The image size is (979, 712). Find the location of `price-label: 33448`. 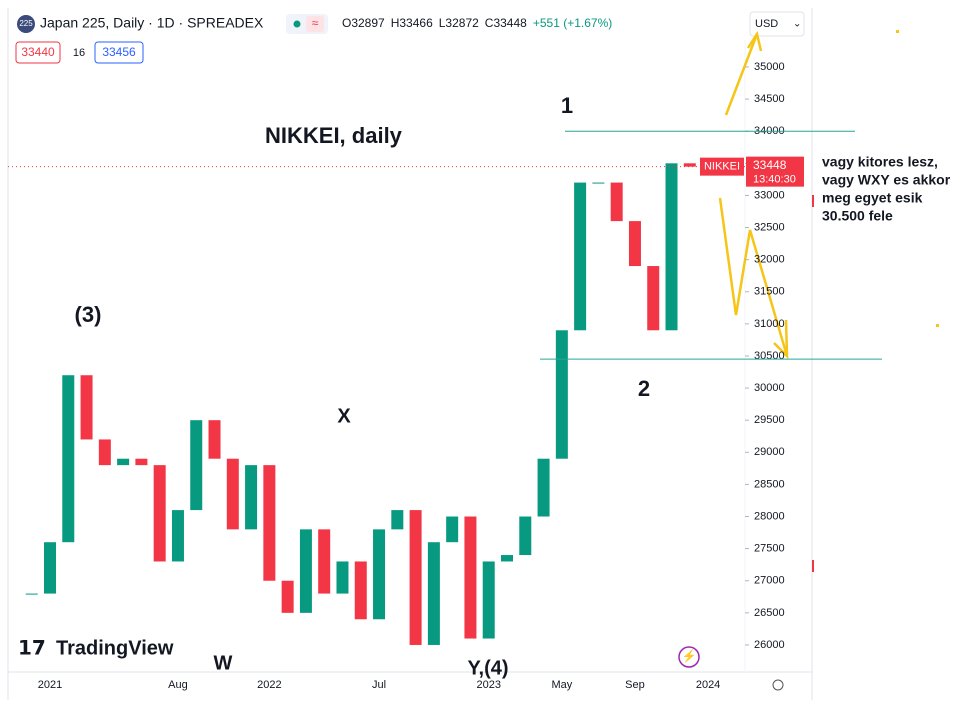

price-label: 33448 is located at coordinates (770, 165).